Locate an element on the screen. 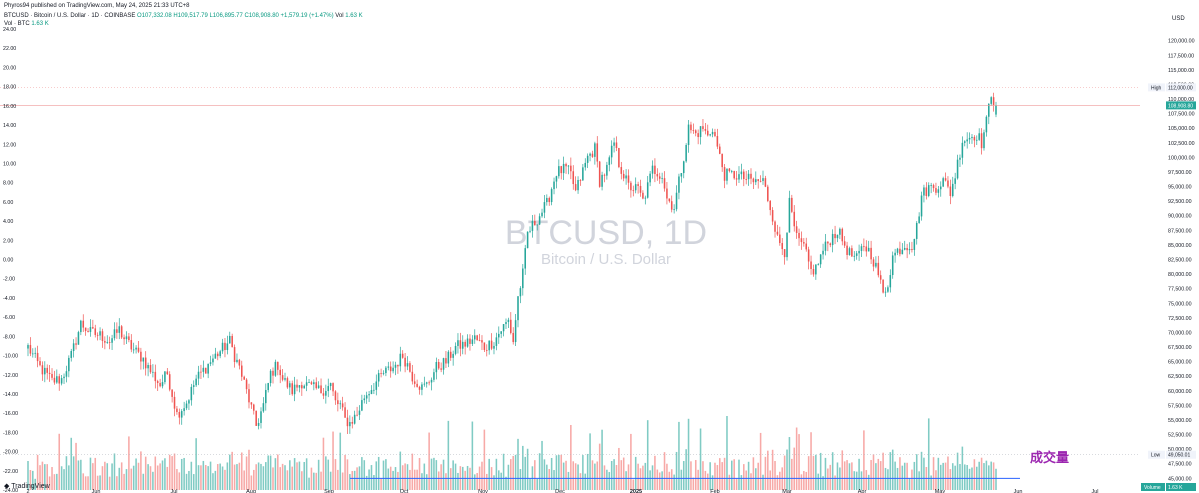 This screenshot has height=493, width=1199. brand-name: TradingView is located at coordinates (30, 486).